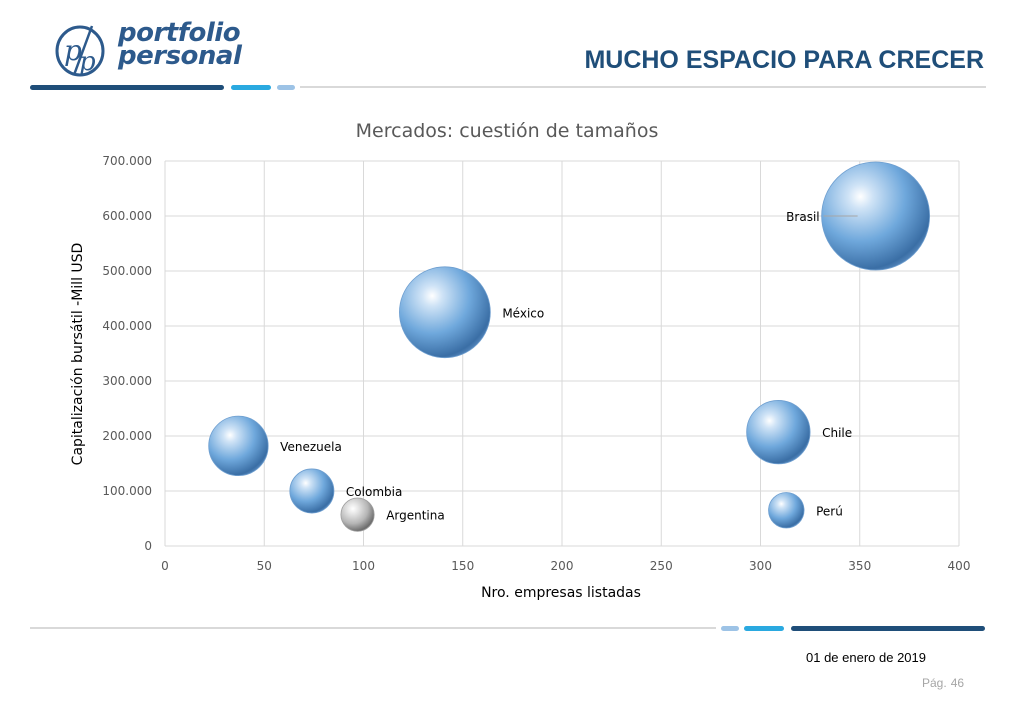  What do you see at coordinates (764, 628) in the screenshot?
I see `footer-bar-cyan` at bounding box center [764, 628].